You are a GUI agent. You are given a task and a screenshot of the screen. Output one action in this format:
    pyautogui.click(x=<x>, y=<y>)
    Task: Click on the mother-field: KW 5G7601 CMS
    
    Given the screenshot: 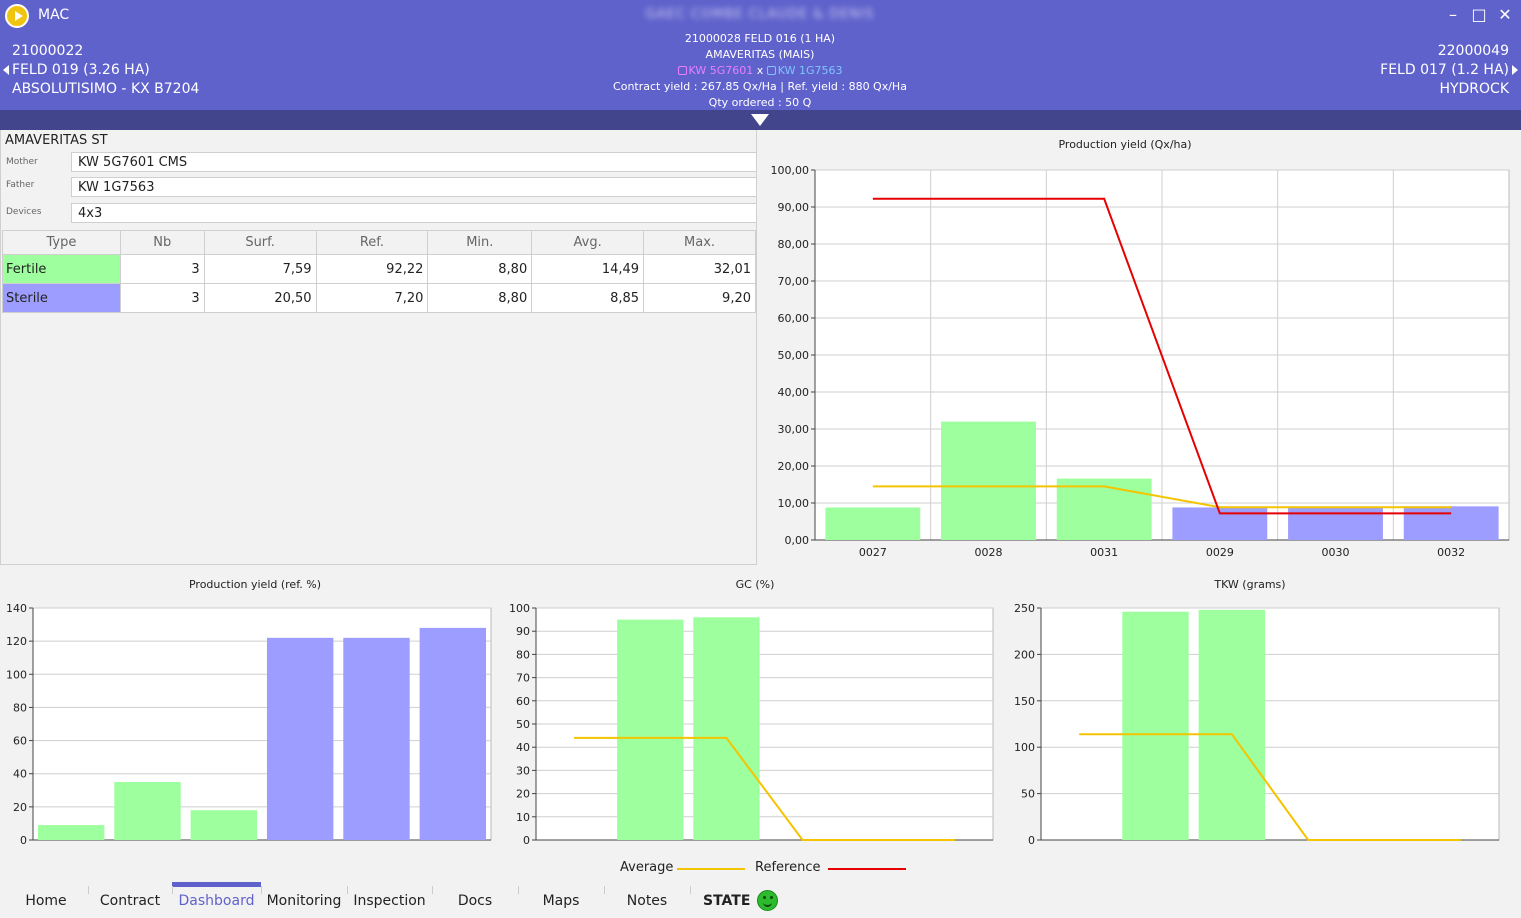 What is the action you would take?
    pyautogui.click(x=414, y=162)
    